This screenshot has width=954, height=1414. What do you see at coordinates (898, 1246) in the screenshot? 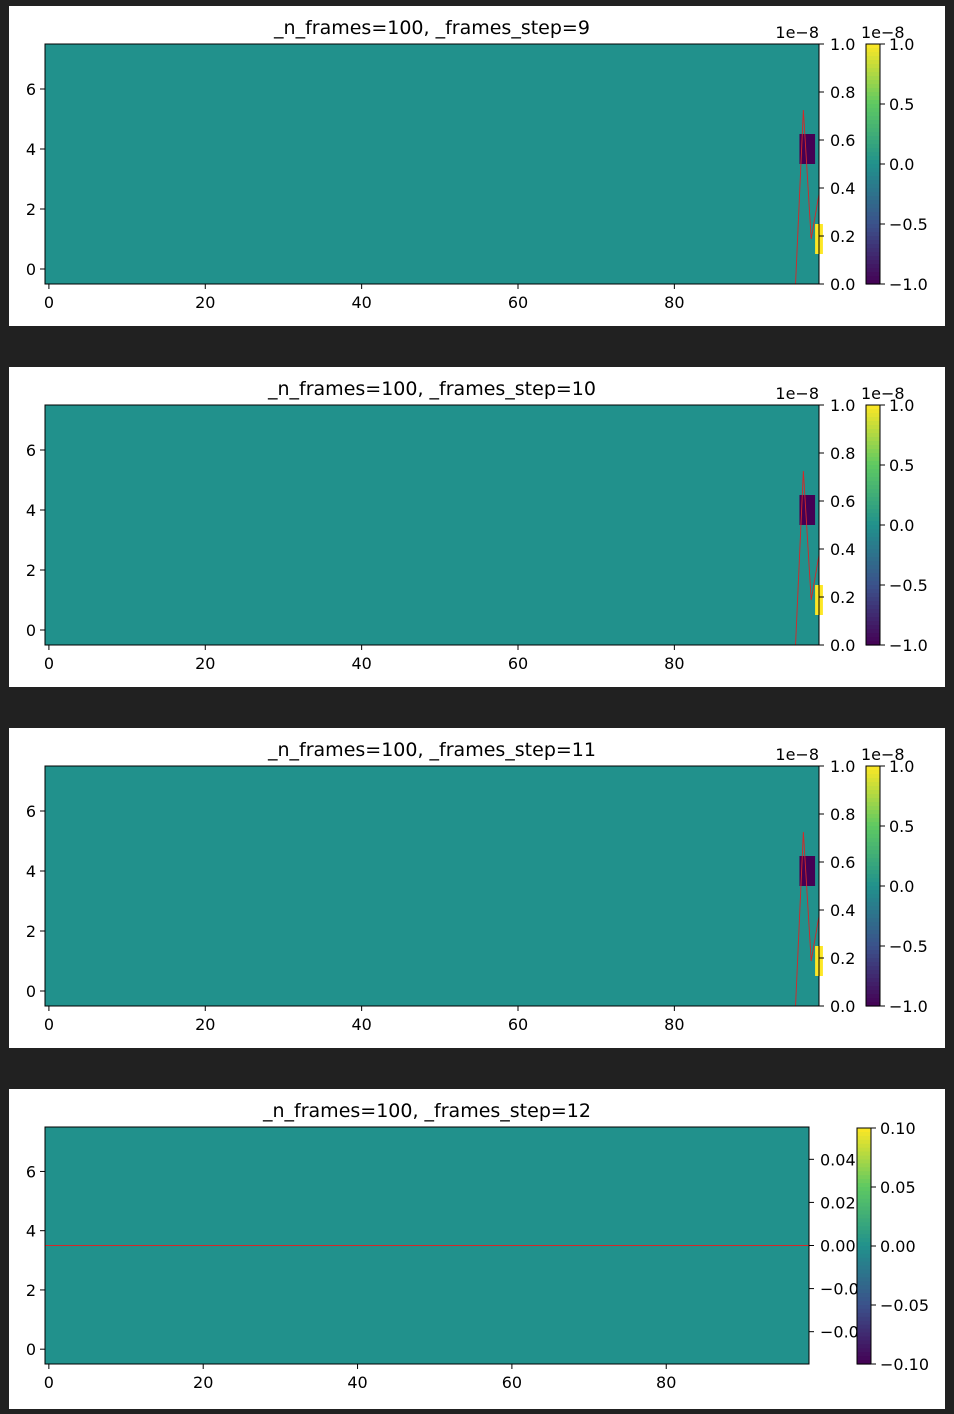
I see `colorbar-tick-label: 0.00` at bounding box center [898, 1246].